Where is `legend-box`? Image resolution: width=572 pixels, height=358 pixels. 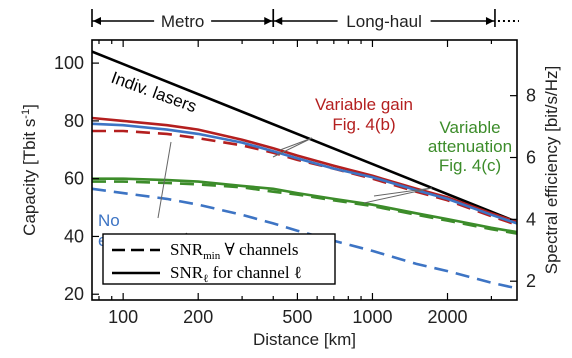 legend-box is located at coordinates (219, 259).